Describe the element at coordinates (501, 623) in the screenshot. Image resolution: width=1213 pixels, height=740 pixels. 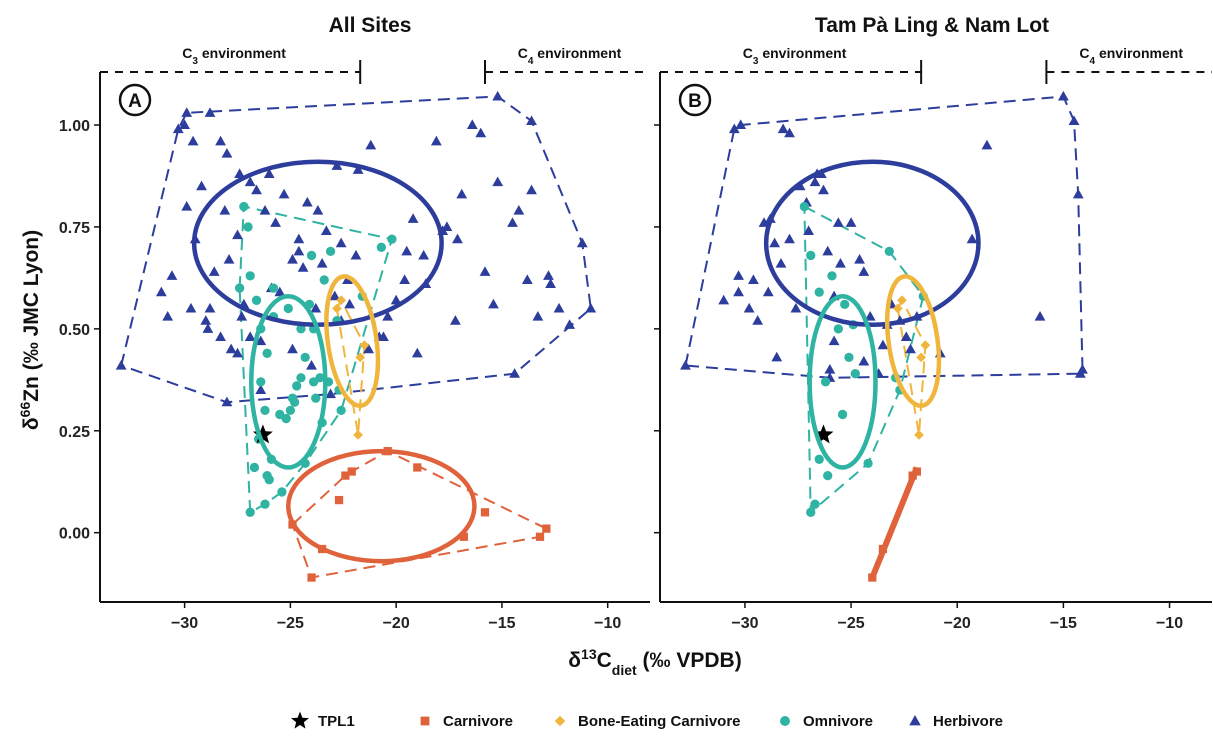
I see `panel-a-x-tick-label: −15` at that location.